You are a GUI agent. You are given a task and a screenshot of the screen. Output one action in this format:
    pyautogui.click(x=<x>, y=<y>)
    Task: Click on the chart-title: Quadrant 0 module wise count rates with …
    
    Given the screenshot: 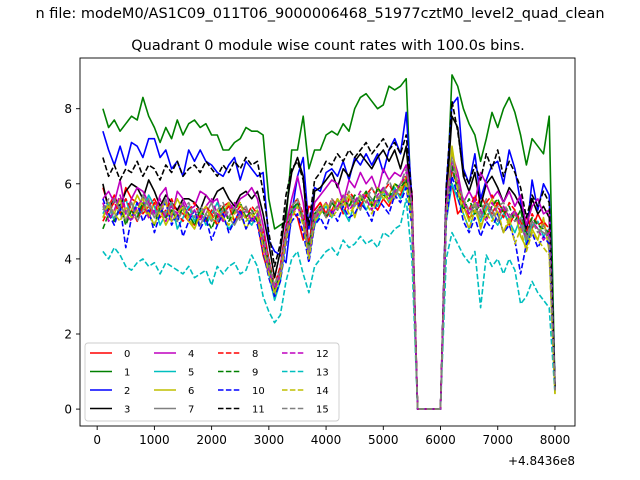 What is the action you would take?
    pyautogui.click(x=328, y=46)
    